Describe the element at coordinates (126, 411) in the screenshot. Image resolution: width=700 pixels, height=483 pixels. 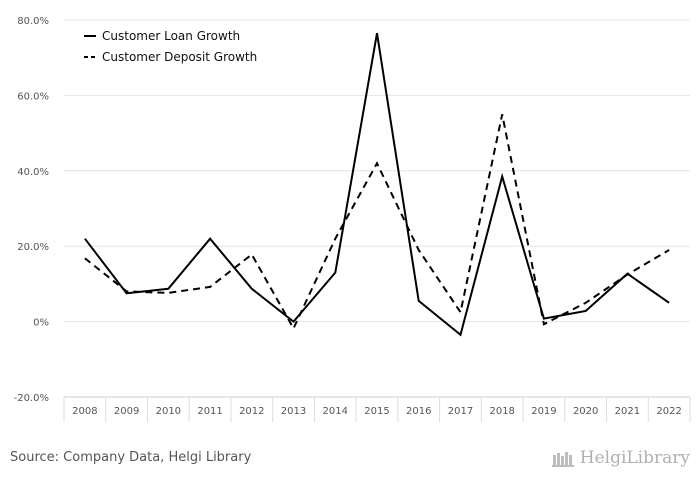
I see `x-tick-label: 2009` at that location.